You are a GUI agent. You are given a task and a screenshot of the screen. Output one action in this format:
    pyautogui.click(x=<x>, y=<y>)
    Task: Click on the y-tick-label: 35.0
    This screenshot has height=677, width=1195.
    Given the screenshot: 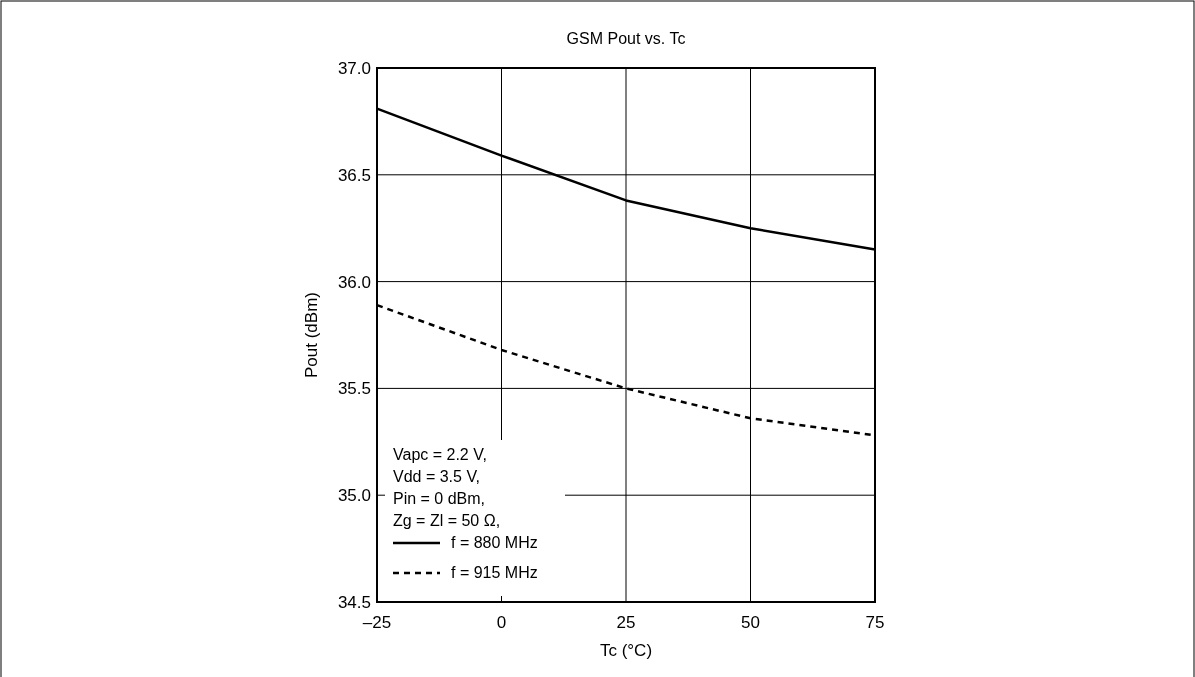 What is the action you would take?
    pyautogui.click(x=354, y=496)
    